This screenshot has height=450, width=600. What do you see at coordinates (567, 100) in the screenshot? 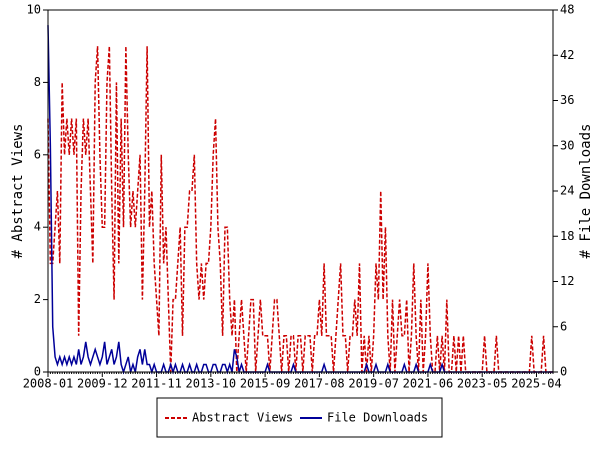
I see `y2-tick-label: 36` at bounding box center [567, 100].